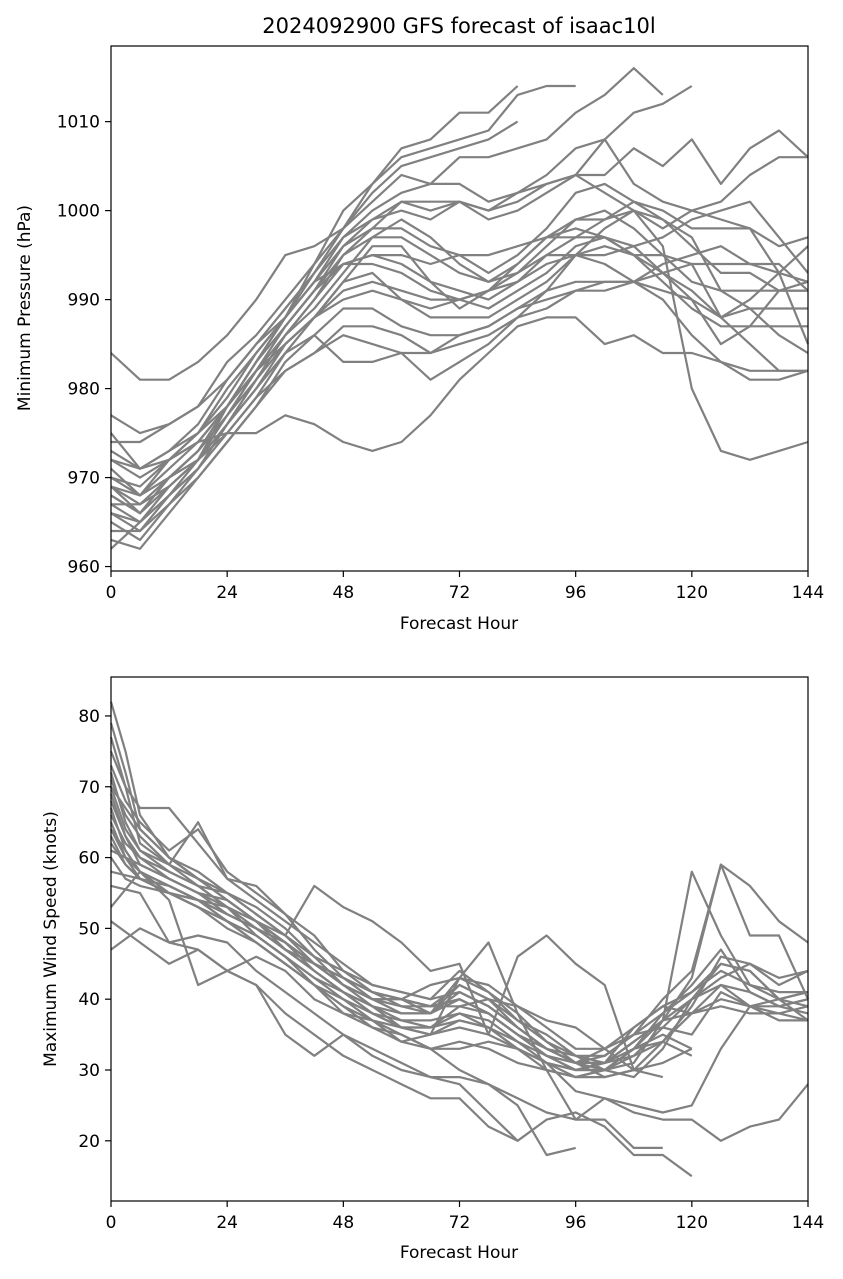 This screenshot has width=843, height=1279. Describe the element at coordinates (89, 929) in the screenshot. I see `wind-y-tick-label: 50` at that location.